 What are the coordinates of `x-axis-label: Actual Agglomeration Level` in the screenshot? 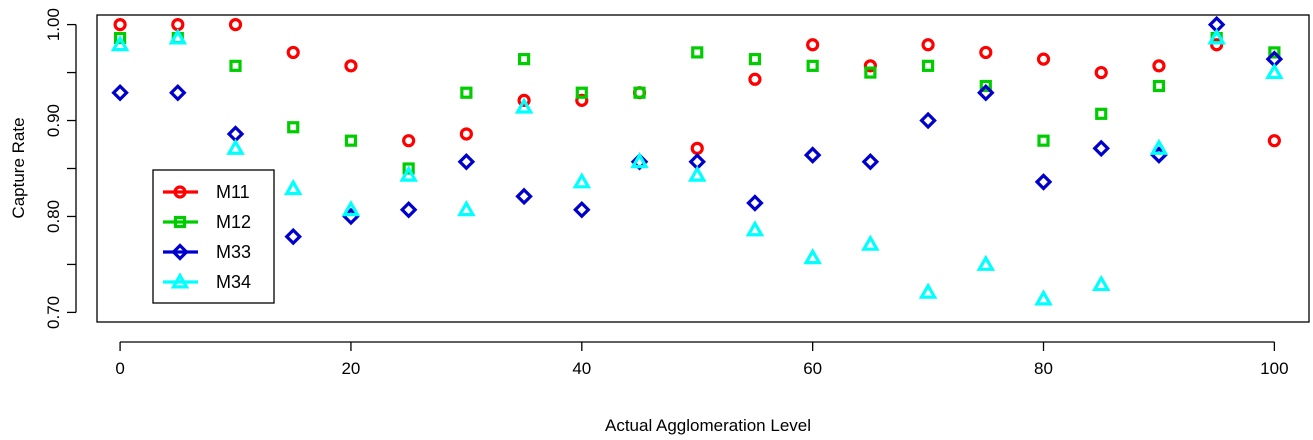 It's located at (708, 425).